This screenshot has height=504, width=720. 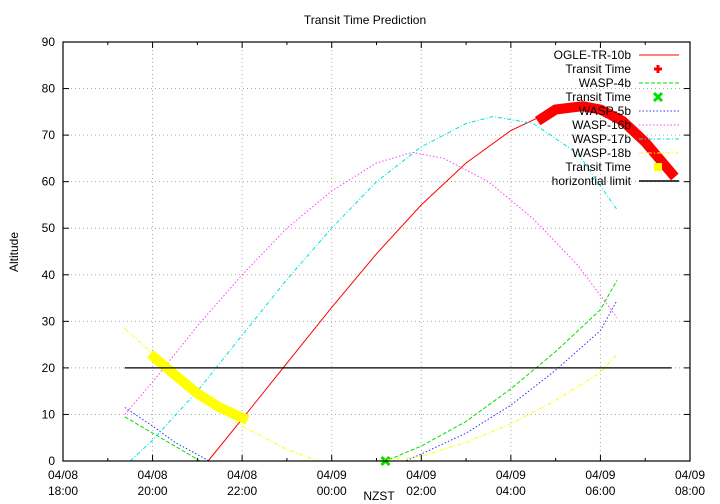 What do you see at coordinates (49, 135) in the screenshot?
I see `y-tick-label: 70` at bounding box center [49, 135].